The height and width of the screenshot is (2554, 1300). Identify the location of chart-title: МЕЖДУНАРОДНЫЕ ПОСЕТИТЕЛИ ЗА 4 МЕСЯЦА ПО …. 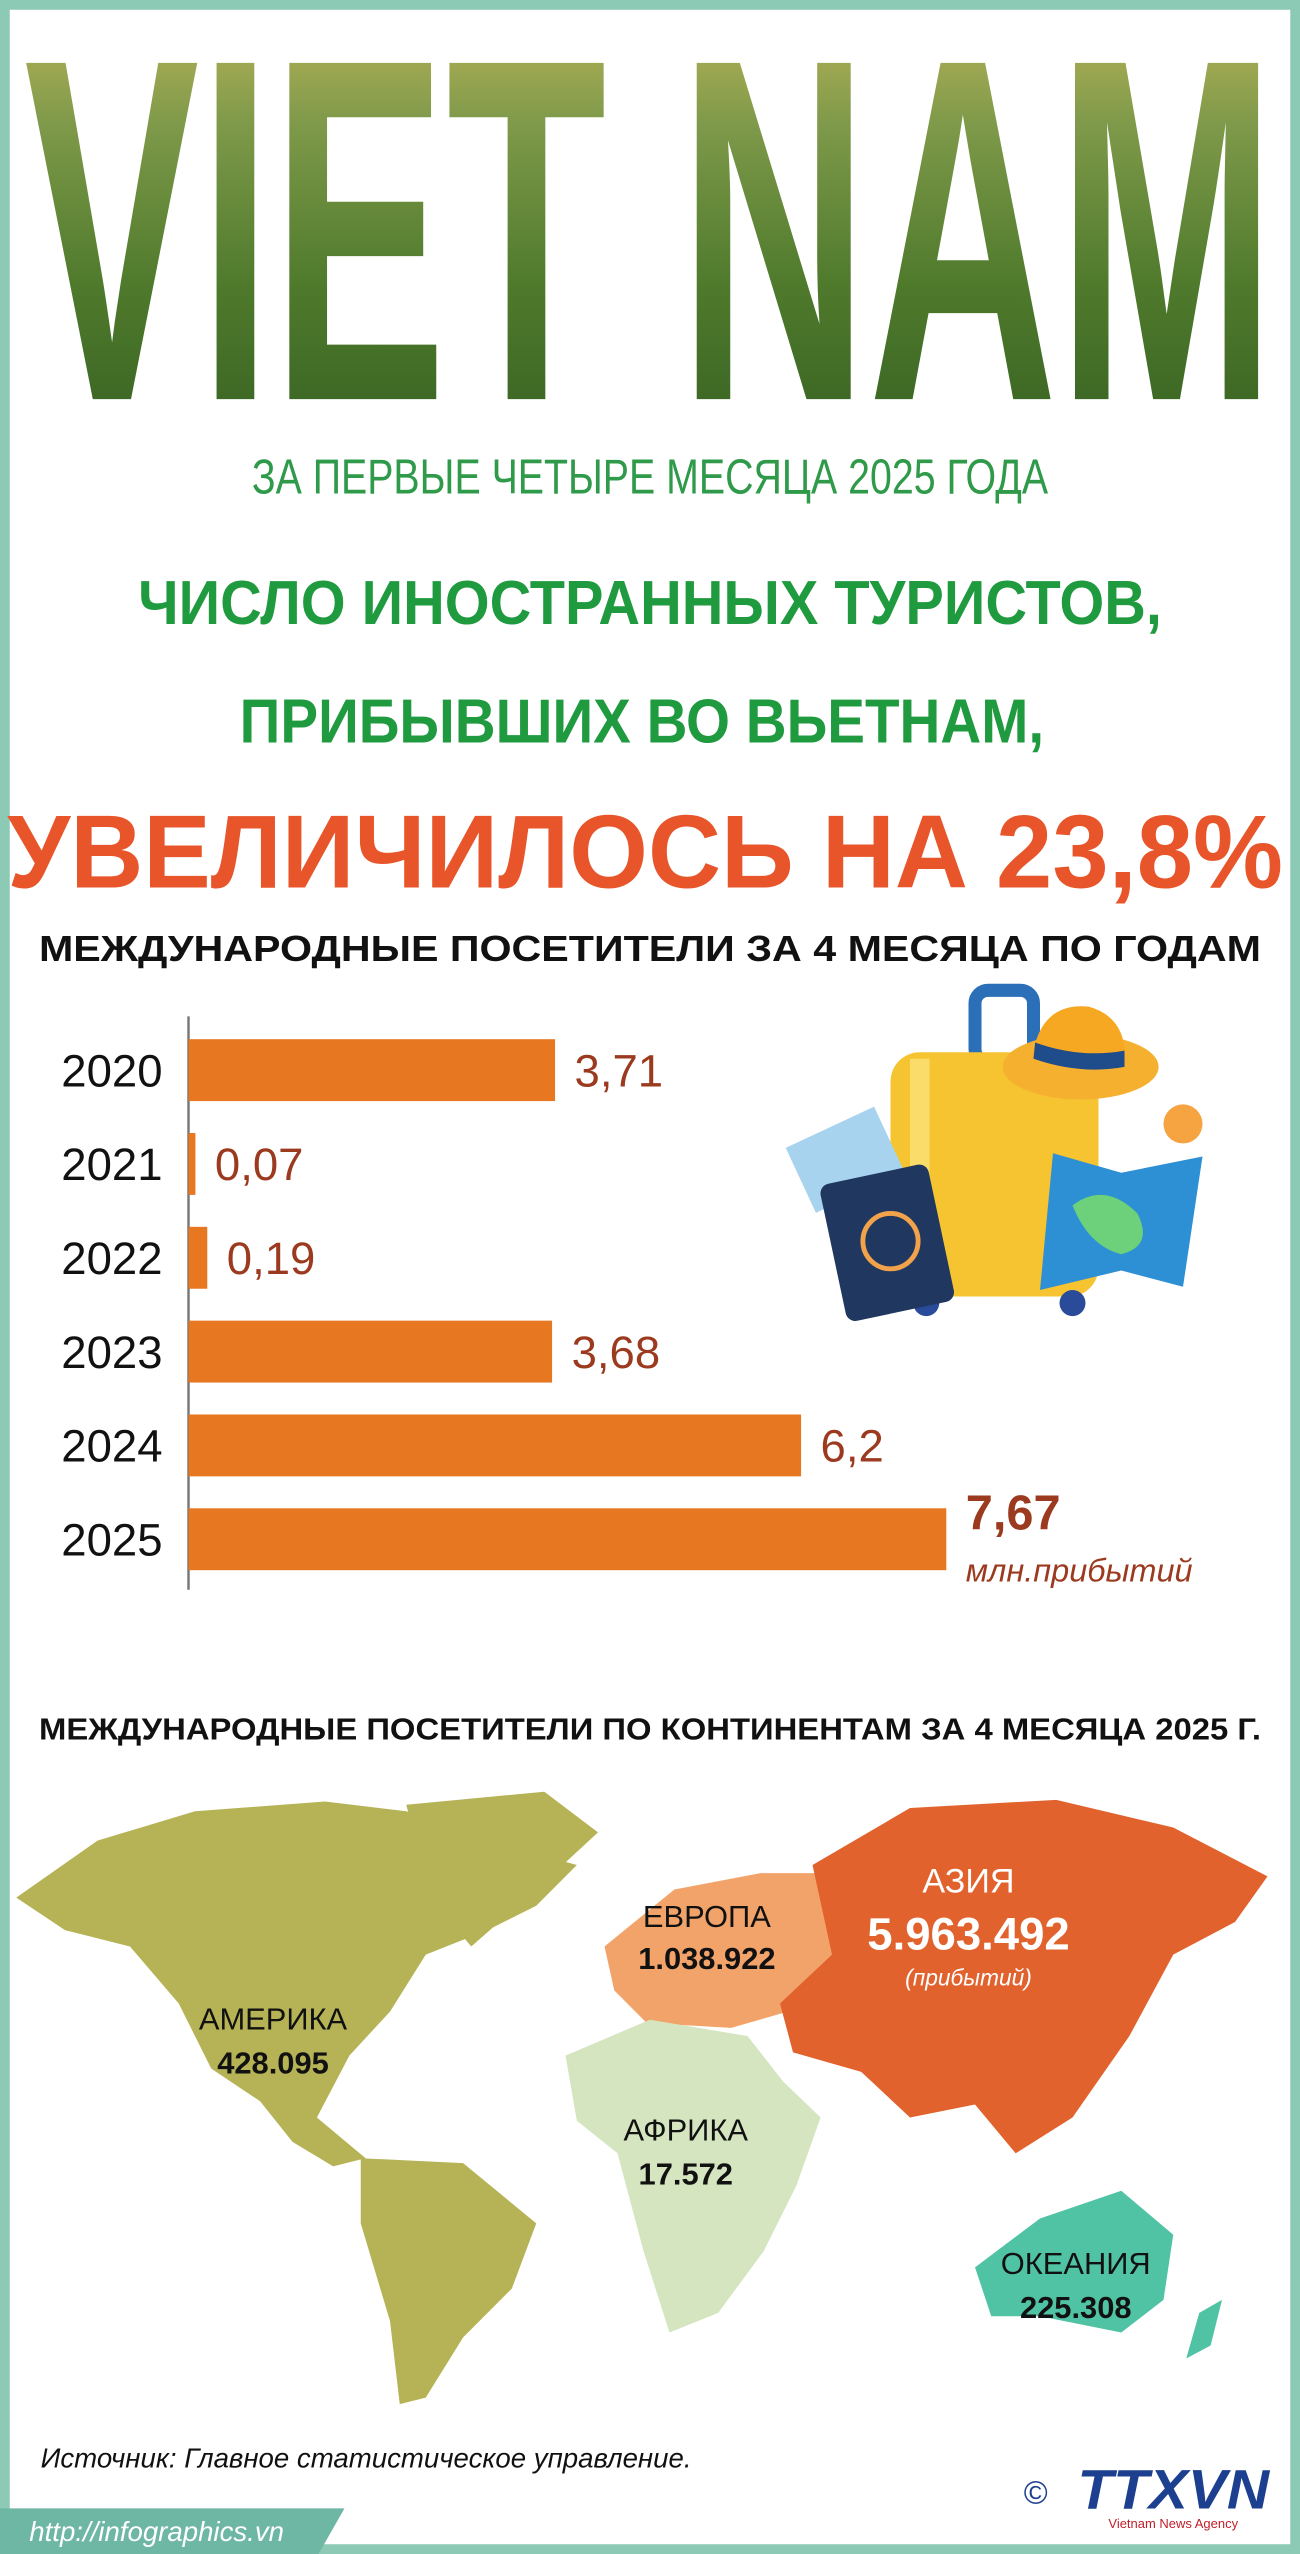
(650, 949).